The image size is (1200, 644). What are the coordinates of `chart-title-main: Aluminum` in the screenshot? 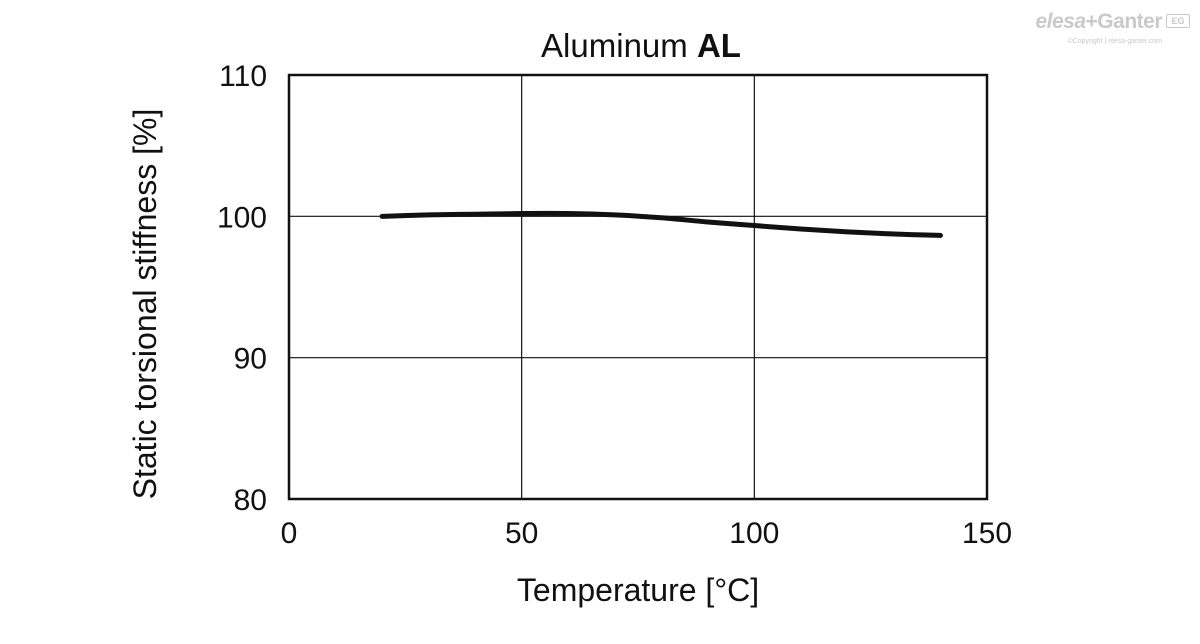 It's located at (614, 45).